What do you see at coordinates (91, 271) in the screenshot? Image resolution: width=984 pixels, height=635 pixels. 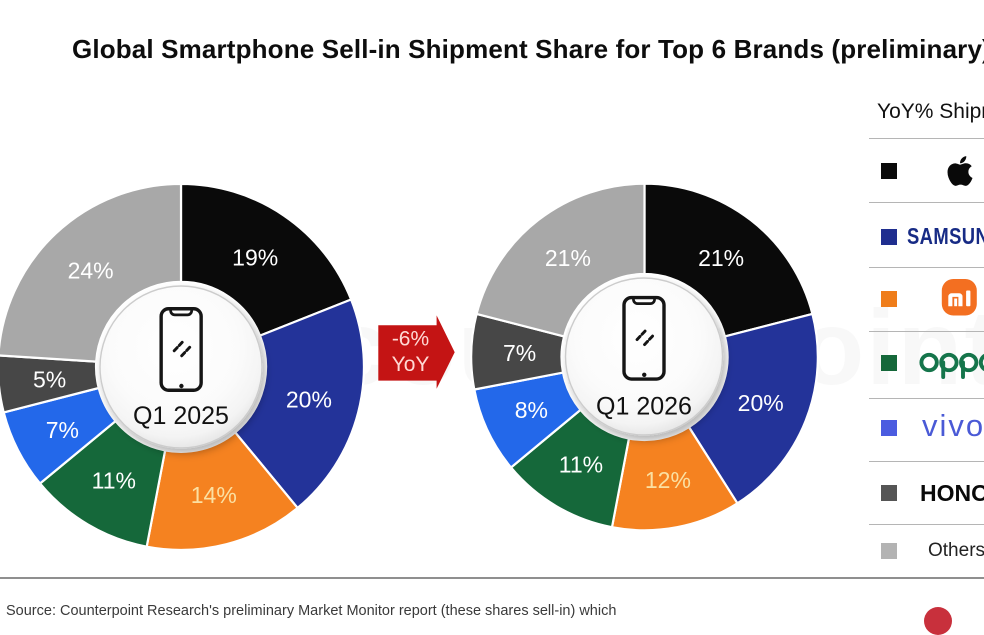 I see `svg-text: 24%` at bounding box center [91, 271].